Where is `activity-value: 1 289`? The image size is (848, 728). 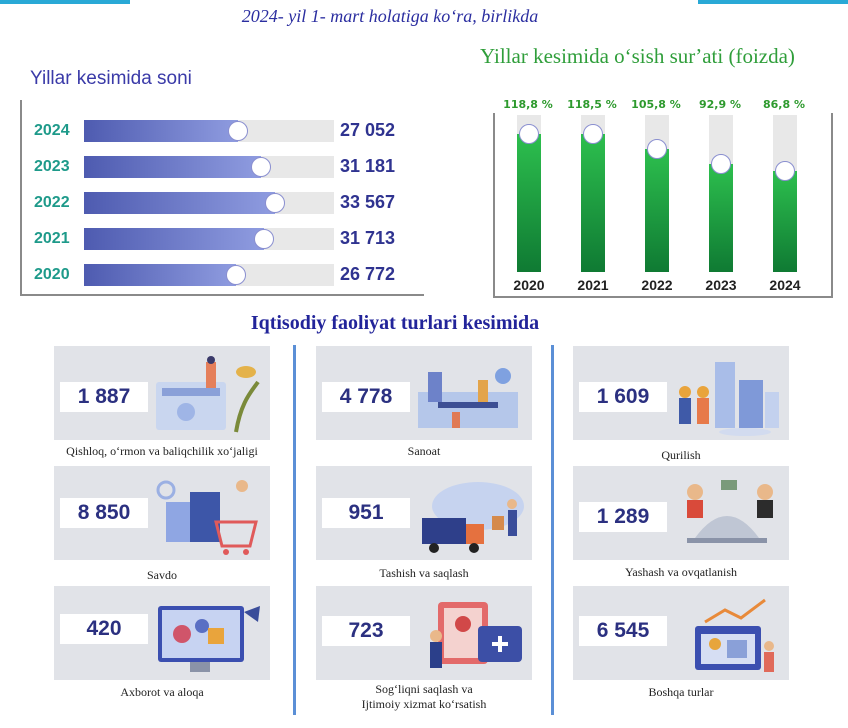
activity-value: 1 289 is located at coordinates (623, 517).